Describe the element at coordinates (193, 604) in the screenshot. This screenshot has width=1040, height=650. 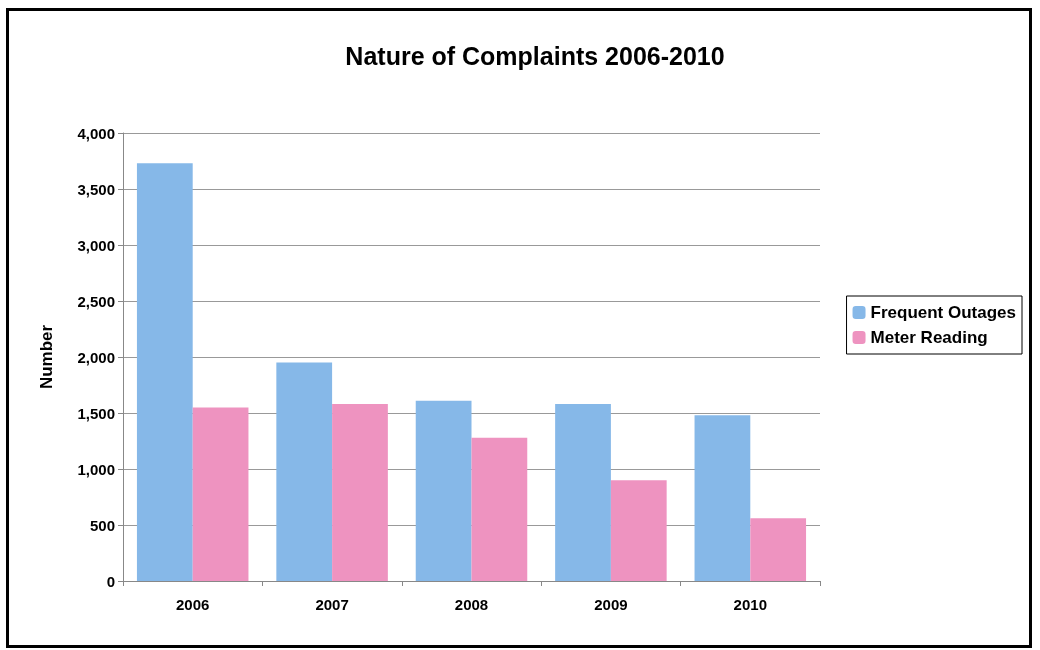
I see `x-tick-label: 2006` at that location.